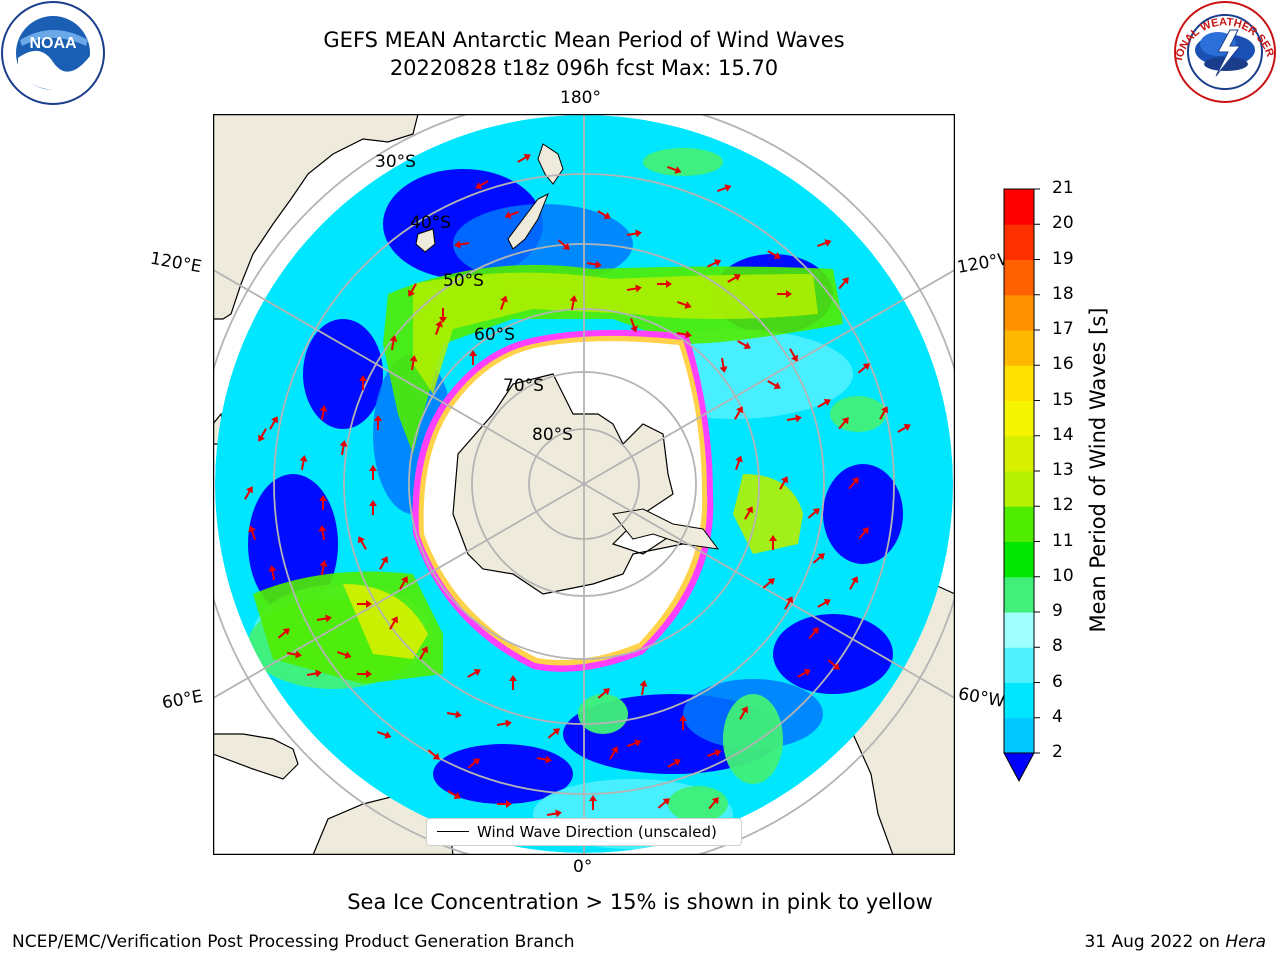 The width and height of the screenshot is (1280, 960). What do you see at coordinates (256, 756) in the screenshot?
I see `australia-landmass` at bounding box center [256, 756].